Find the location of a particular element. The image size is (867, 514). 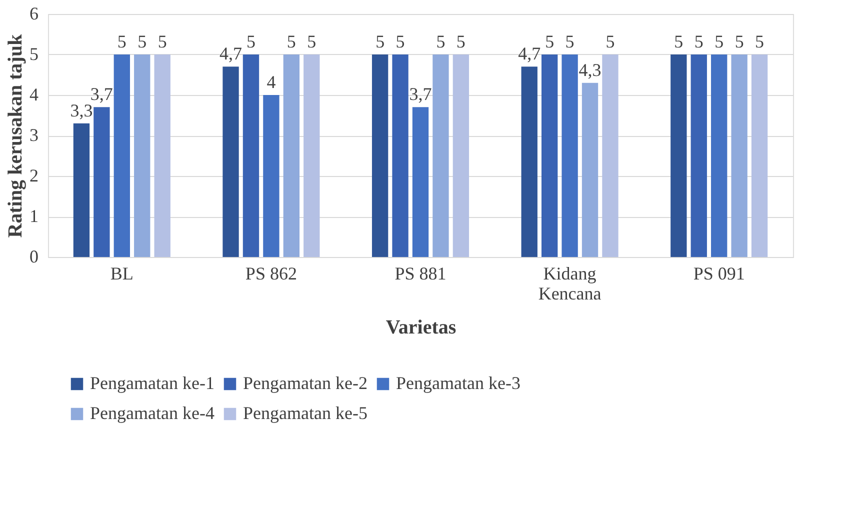

x-tick-label: Kidang Kencana is located at coordinates (570, 284).